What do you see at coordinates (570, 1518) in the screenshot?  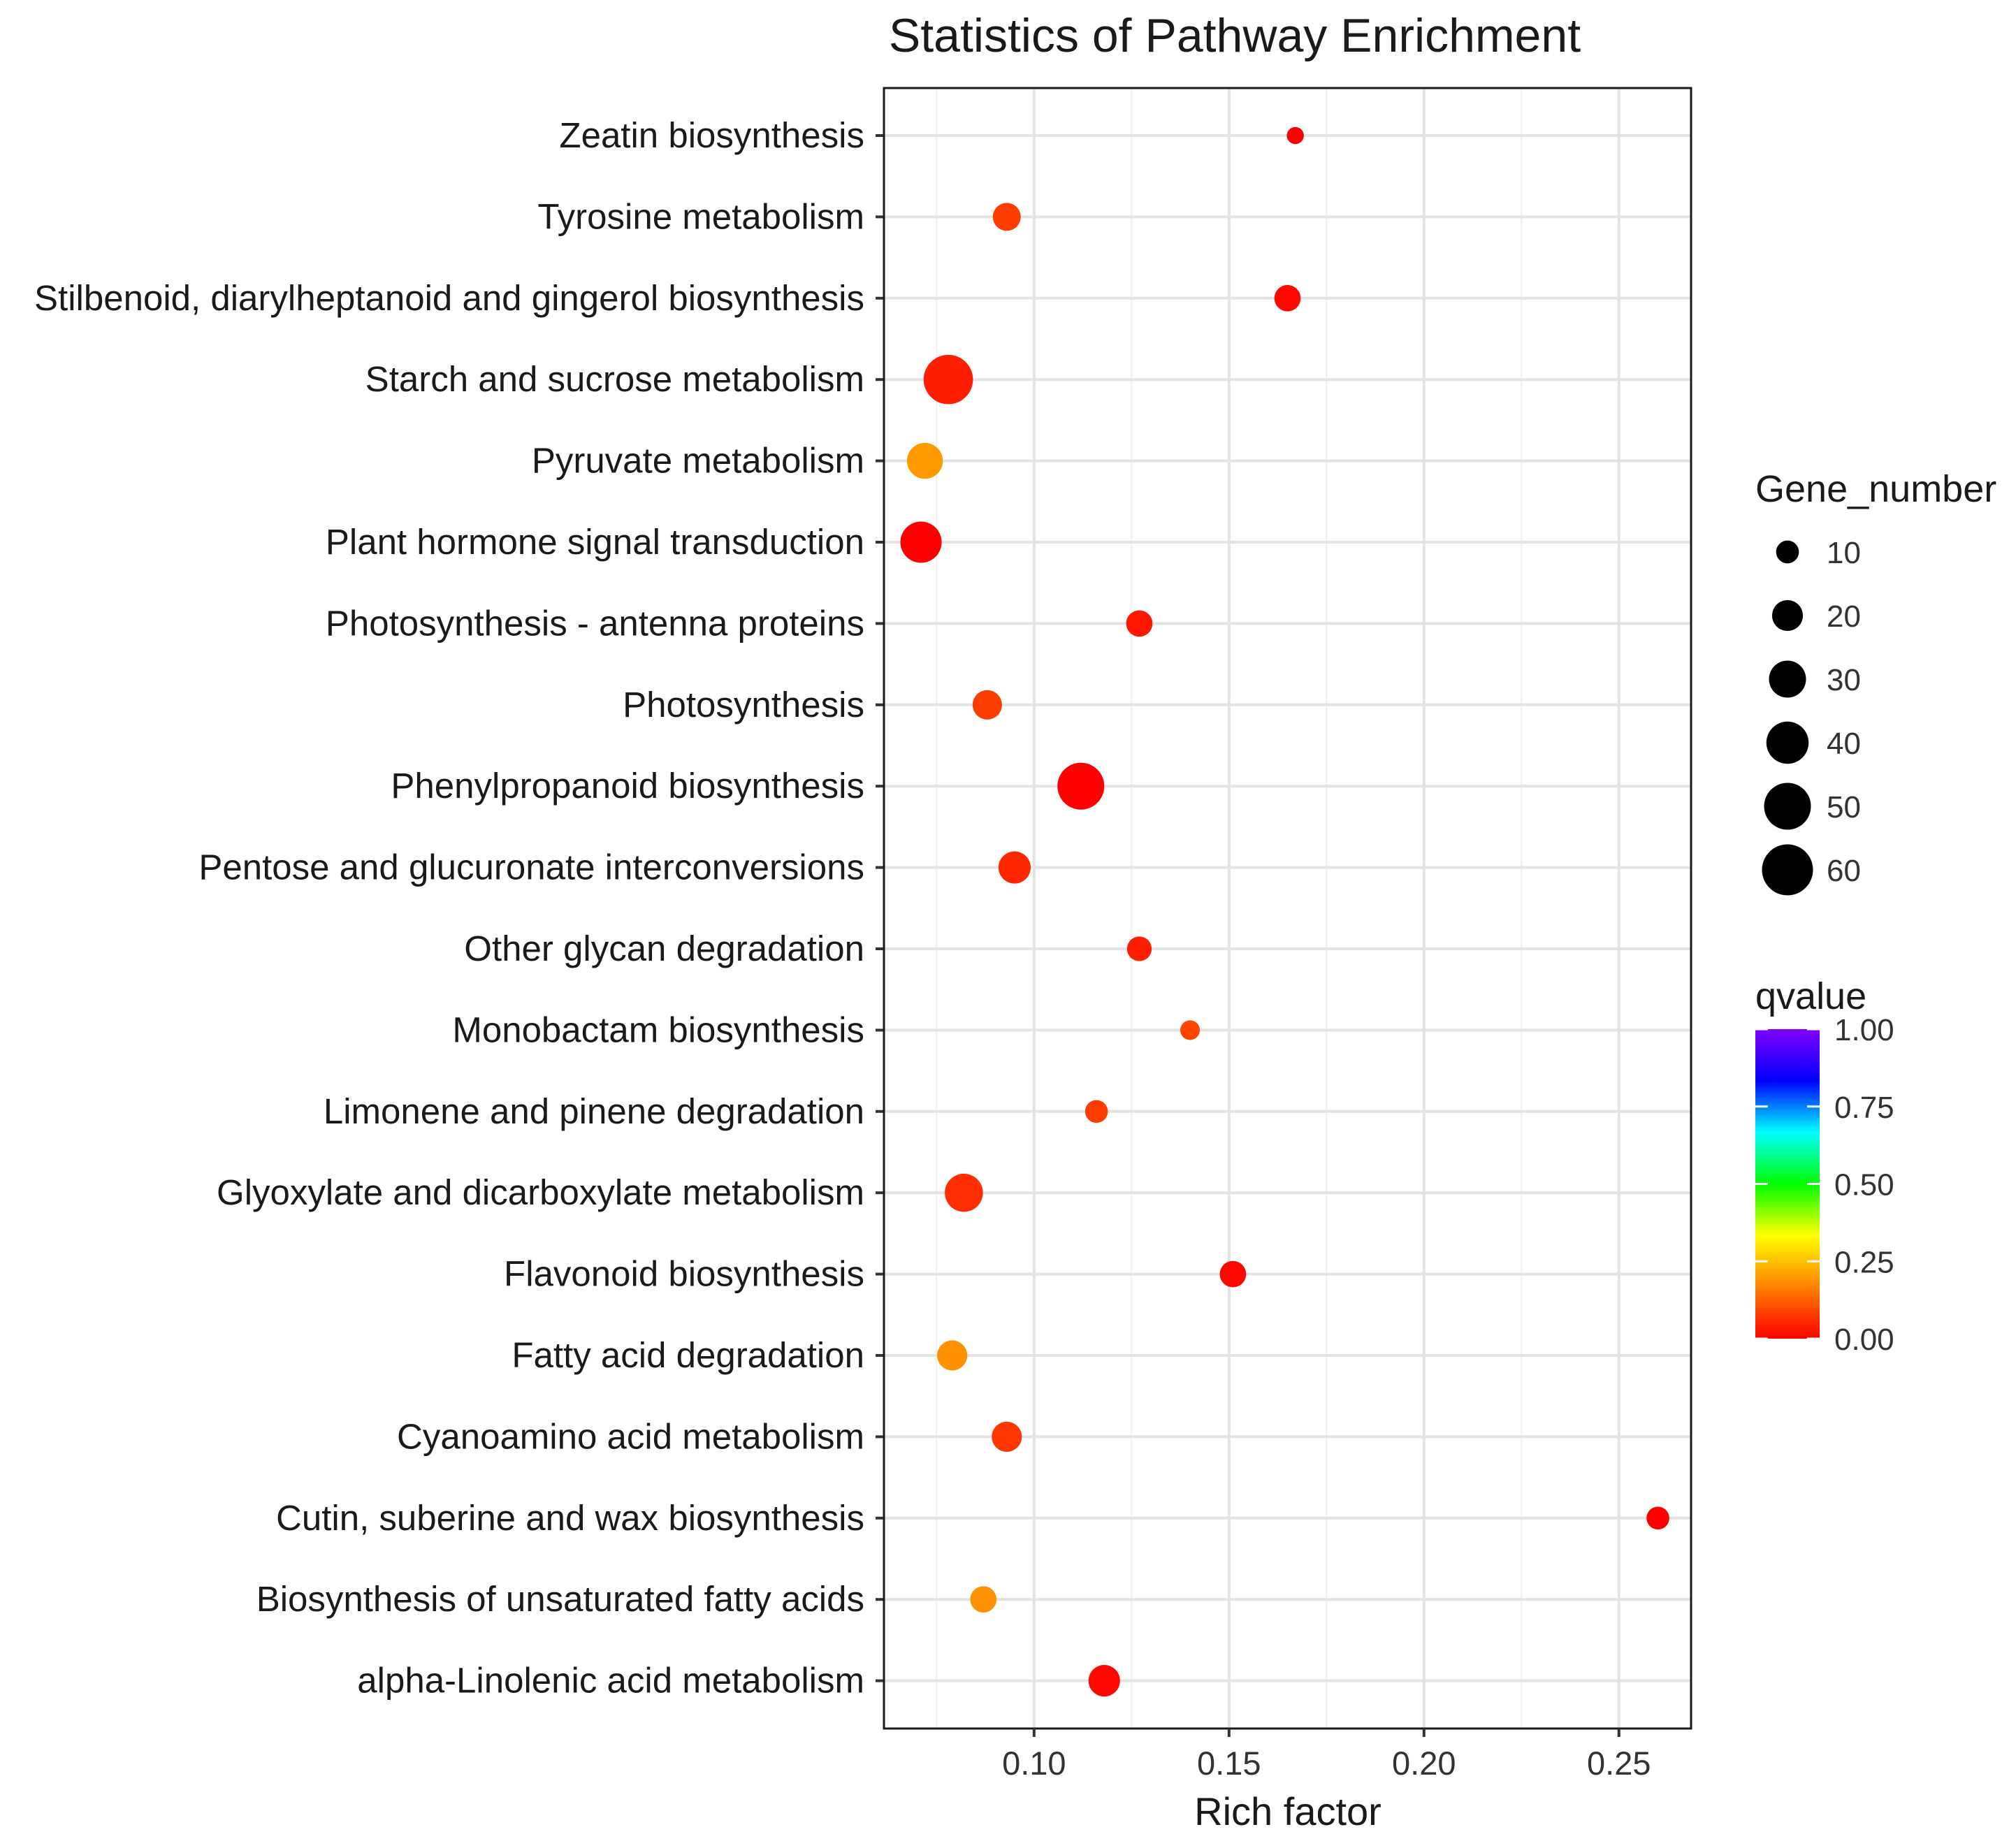 I see `y-tick-label: Cutin, suberine and wax biosynthesis` at bounding box center [570, 1518].